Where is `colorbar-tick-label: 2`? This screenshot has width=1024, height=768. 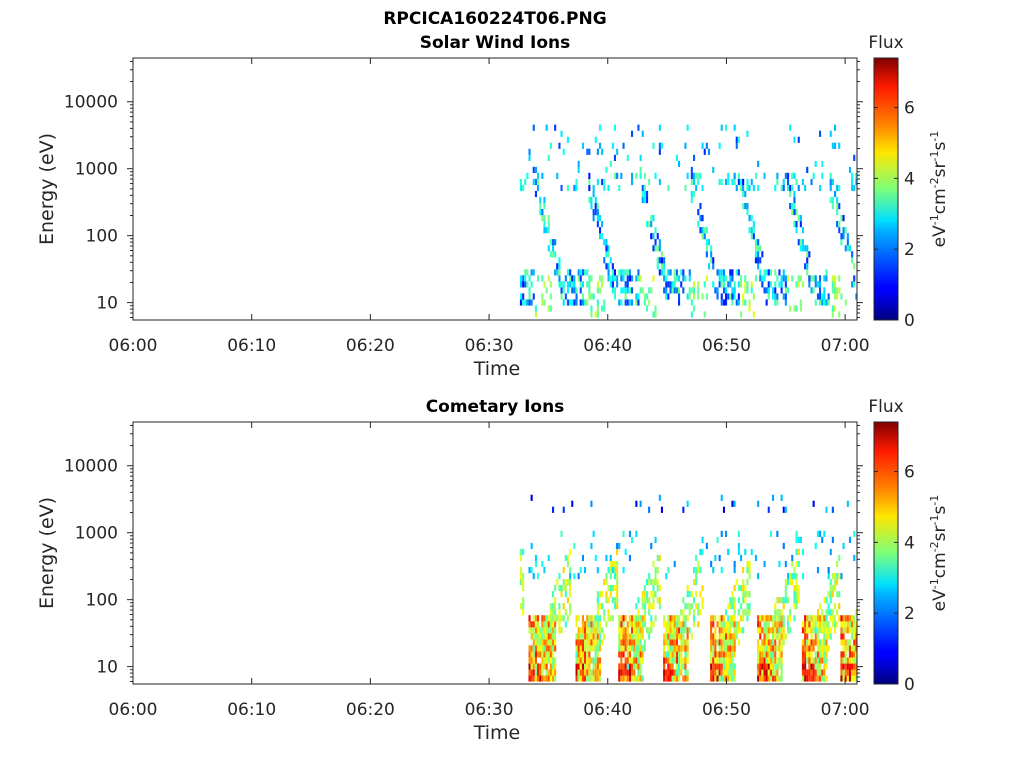 colorbar-tick-label: 2 is located at coordinates (909, 250).